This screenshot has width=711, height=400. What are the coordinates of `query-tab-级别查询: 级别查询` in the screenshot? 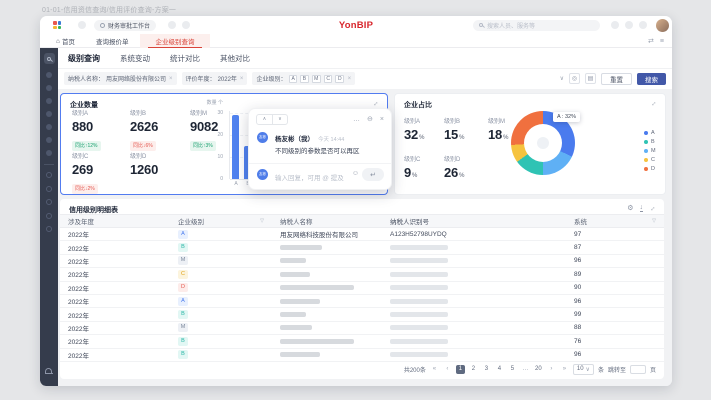 It's located at (84, 58).